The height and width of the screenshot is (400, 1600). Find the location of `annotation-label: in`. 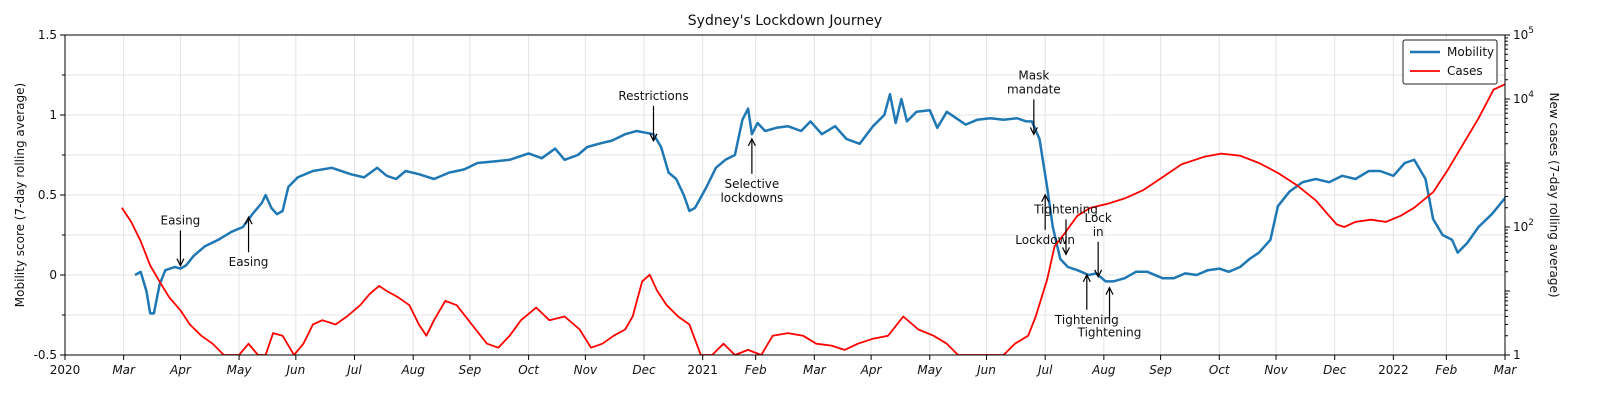

annotation-label: in is located at coordinates (1098, 232).